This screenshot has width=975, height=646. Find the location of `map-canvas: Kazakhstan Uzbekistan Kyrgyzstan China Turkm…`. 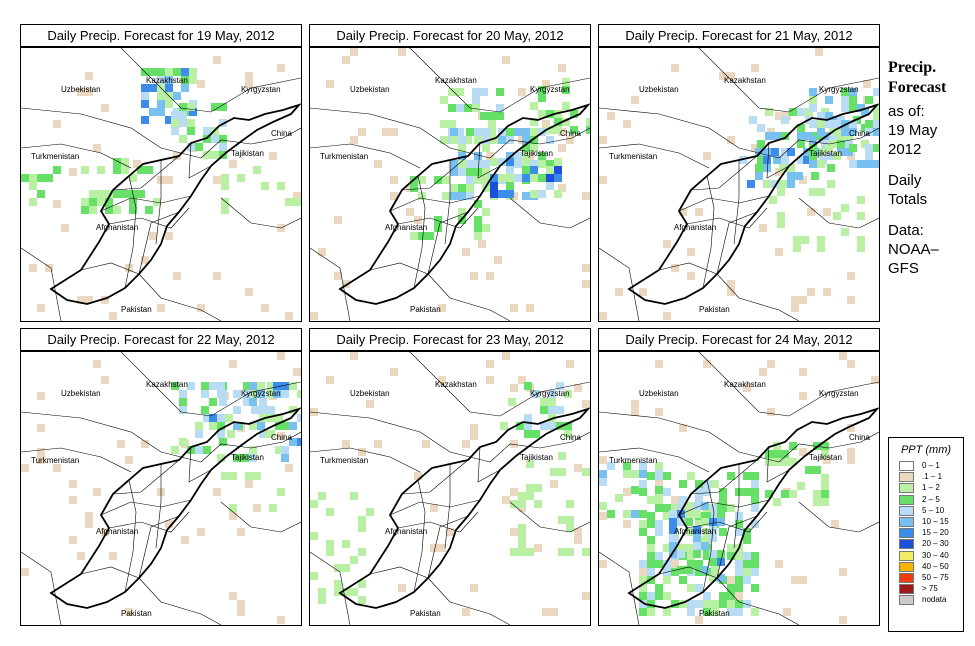

map-canvas: Kazakhstan Uzbekistan Kyrgyzstan China Turkm… is located at coordinates (739, 488).